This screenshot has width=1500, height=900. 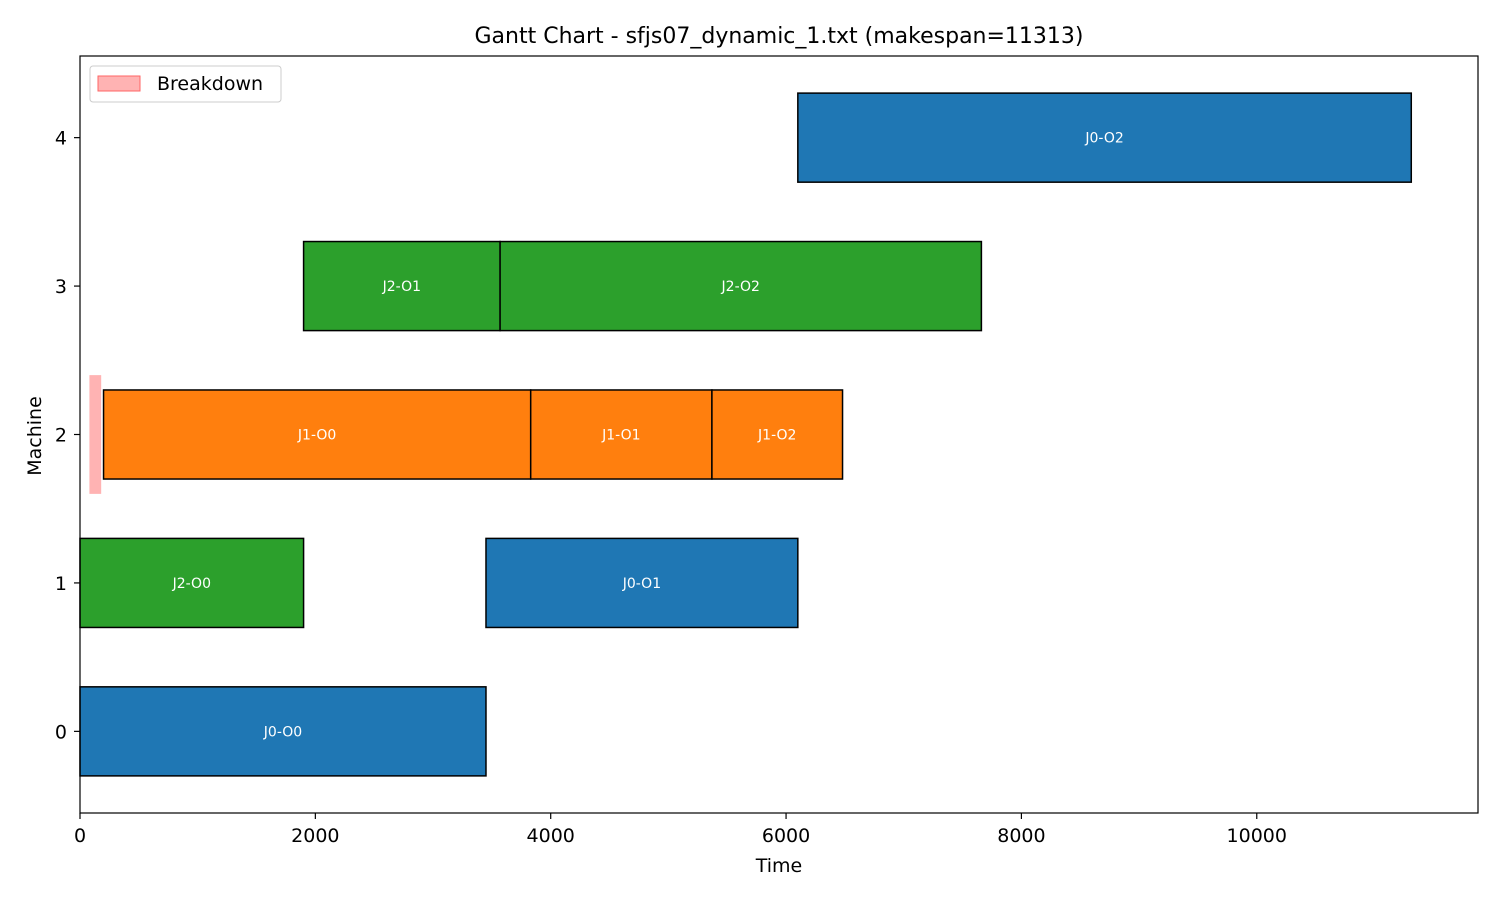 I want to click on legend-label-breakdown: Breakdown, so click(x=210, y=84).